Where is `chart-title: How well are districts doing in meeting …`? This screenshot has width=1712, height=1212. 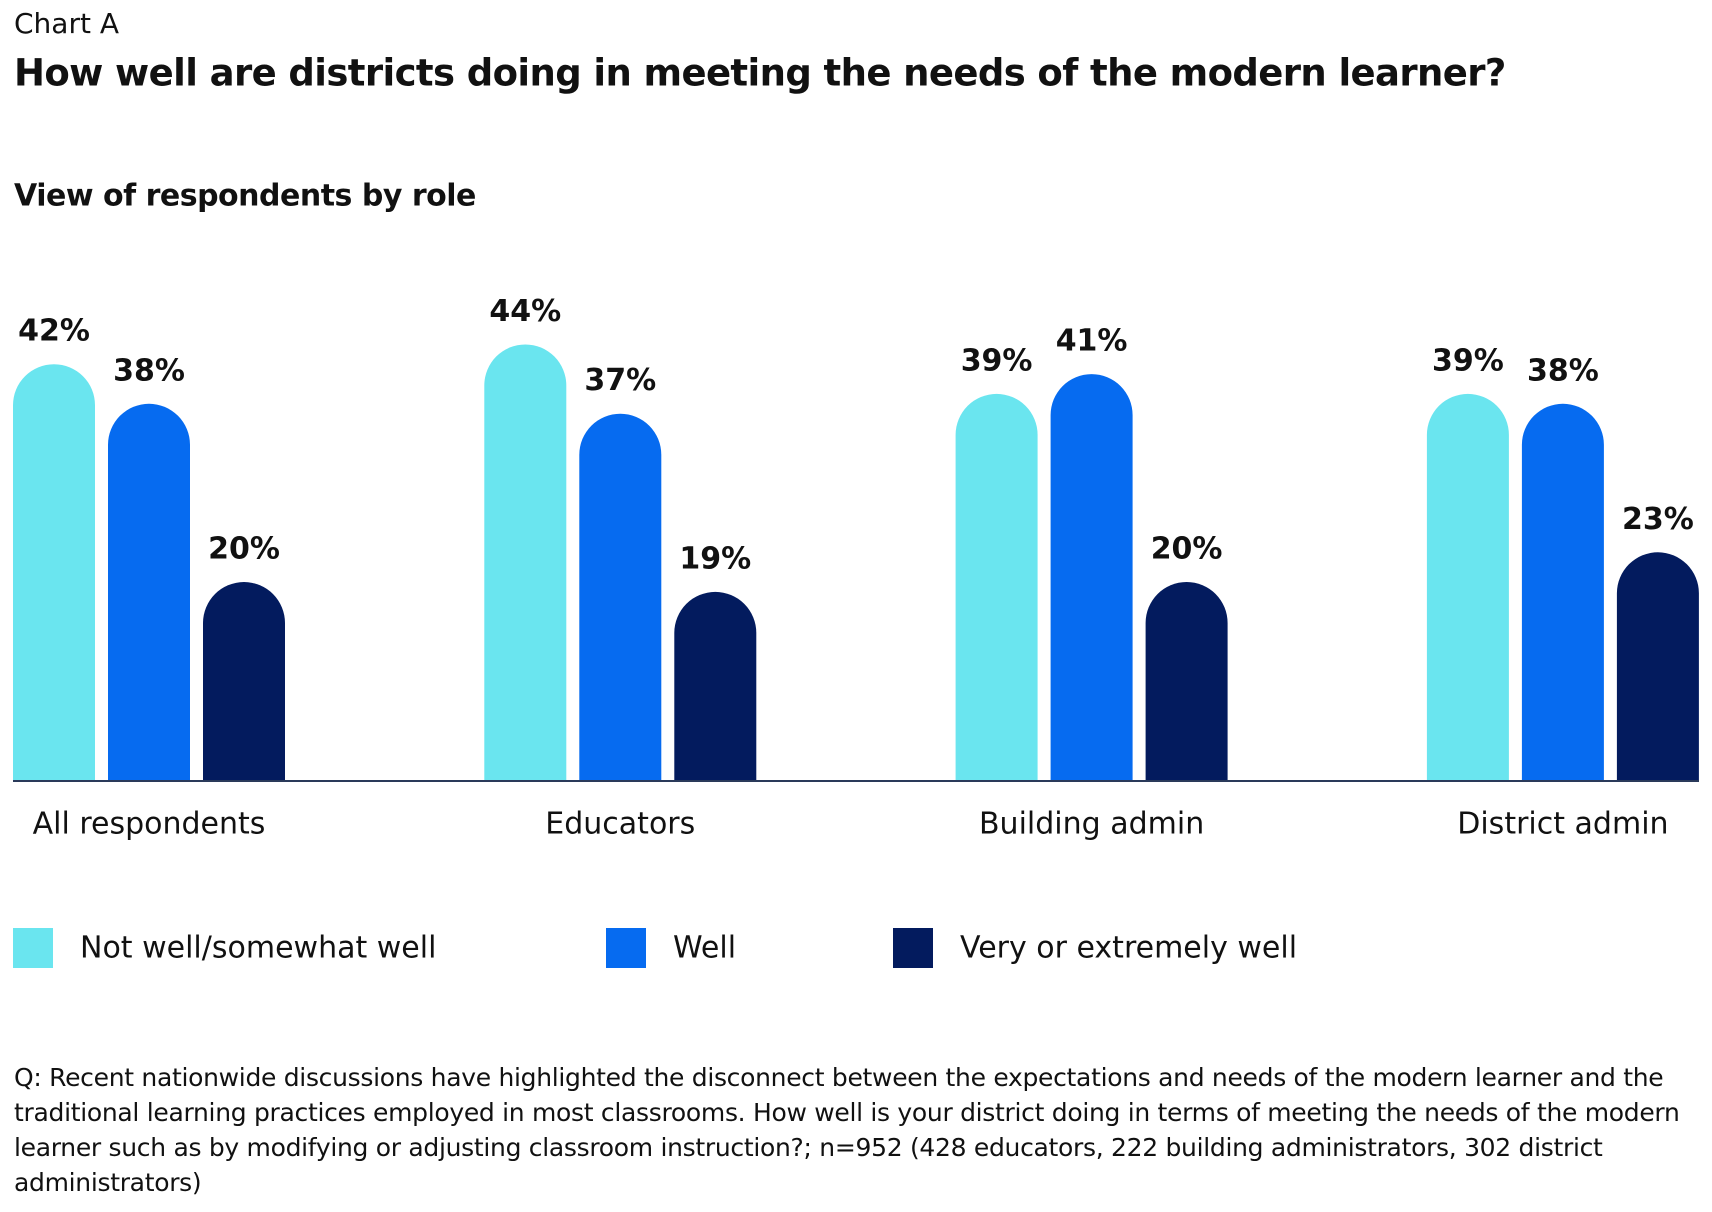 chart-title: How well are districts doing in meeting … is located at coordinates (760, 73).